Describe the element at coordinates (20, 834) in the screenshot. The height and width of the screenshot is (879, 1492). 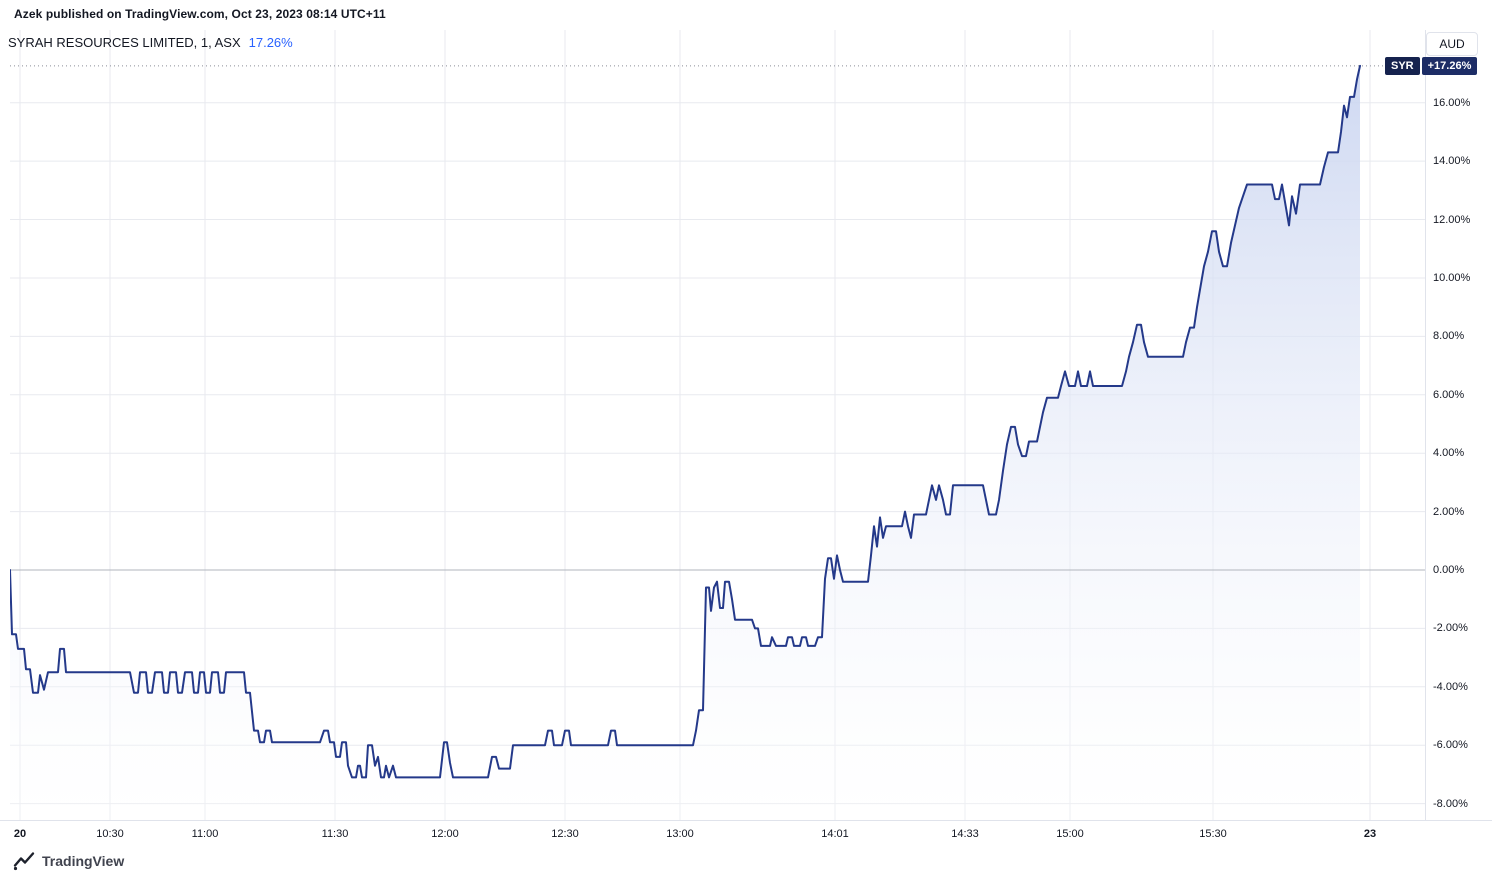
I see `time-axis-label: 20` at that location.